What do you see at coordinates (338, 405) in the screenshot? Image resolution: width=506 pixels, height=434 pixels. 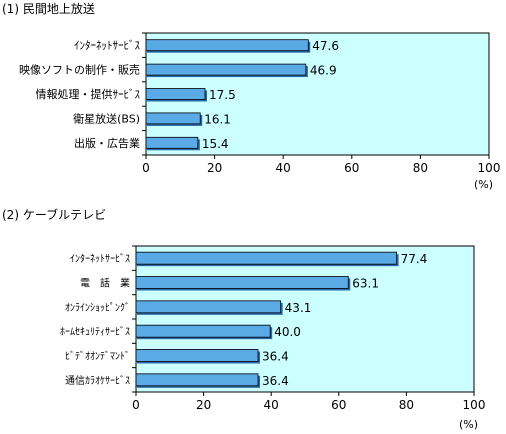 I see `chart2-x-tick-label: 60` at bounding box center [338, 405].